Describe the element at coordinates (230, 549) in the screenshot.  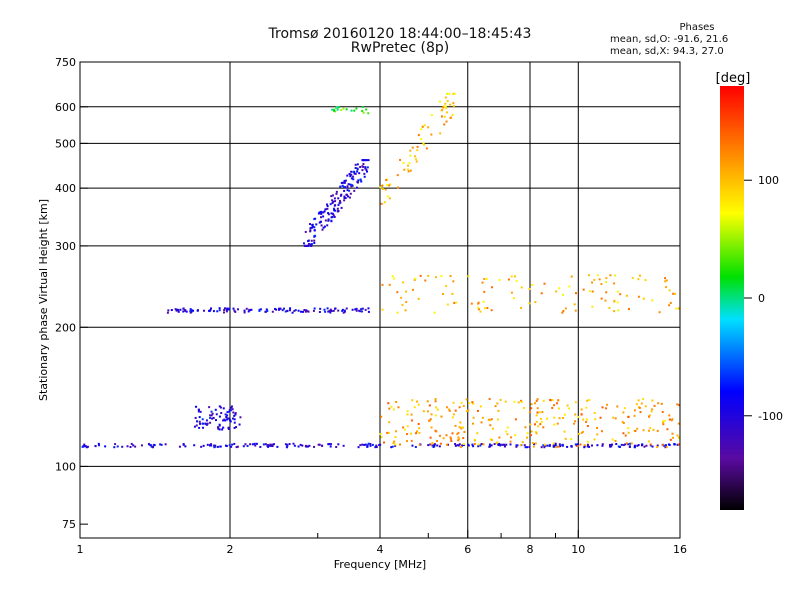
I see `x-tick-label: 2` at that location.